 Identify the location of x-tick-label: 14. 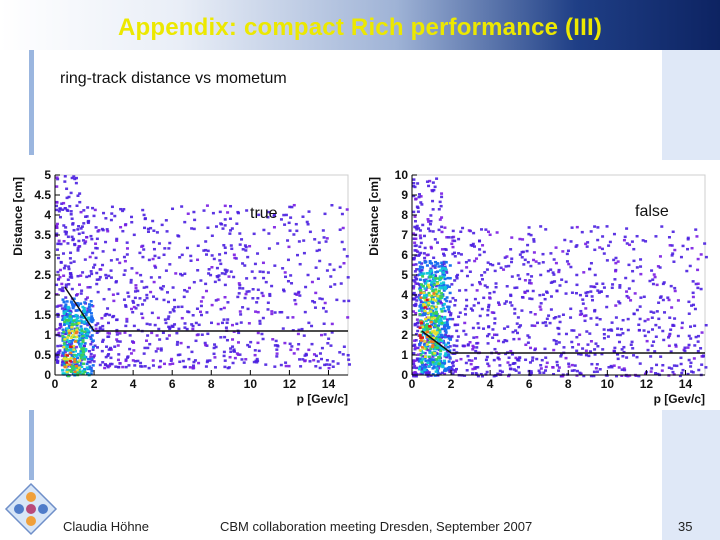
(329, 384).